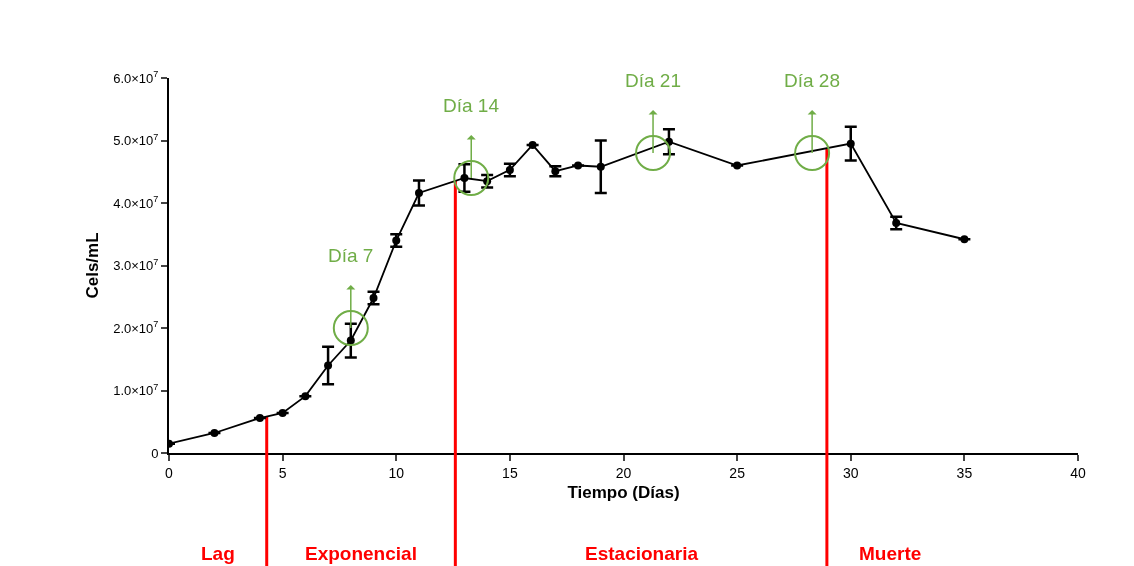 This screenshot has width=1134, height=566. Describe the element at coordinates (623, 472) in the screenshot. I see `x-tick-label: 20` at that location.